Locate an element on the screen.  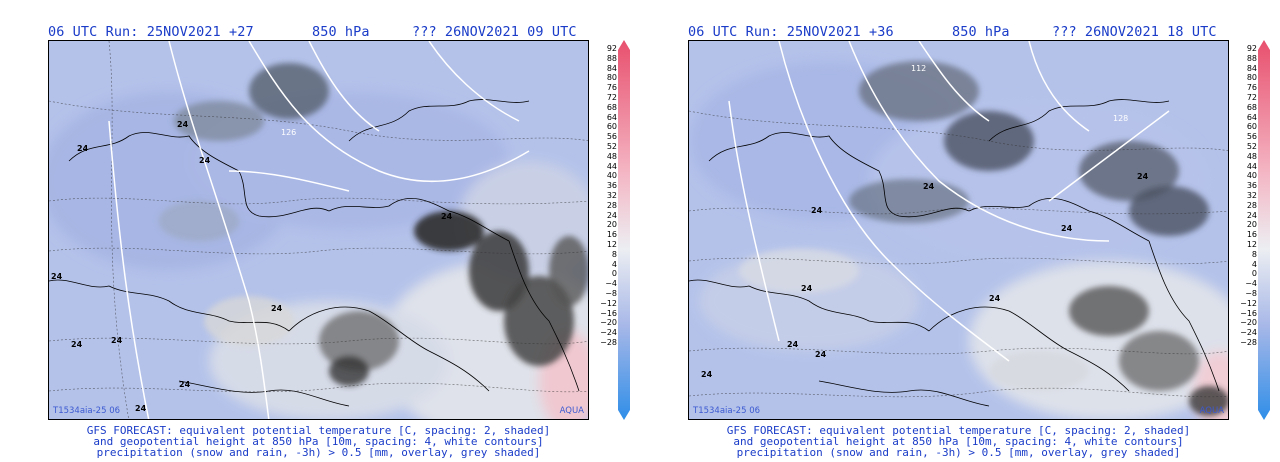
colorbar-tick-label: 64 is located at coordinates (1251, 117).